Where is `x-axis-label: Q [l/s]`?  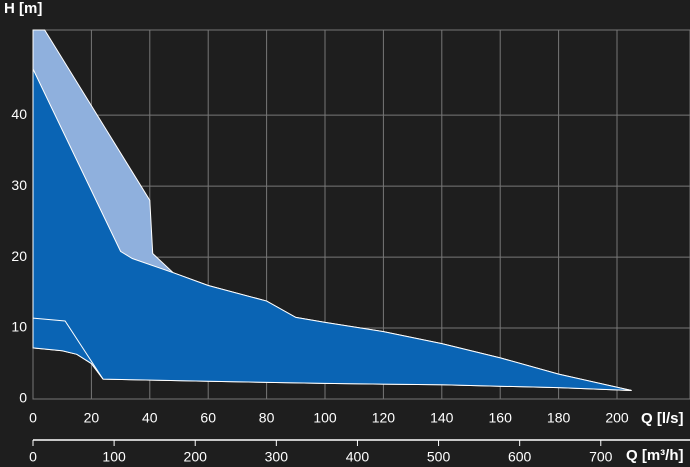
x-axis-label: Q [l/s] is located at coordinates (662, 418).